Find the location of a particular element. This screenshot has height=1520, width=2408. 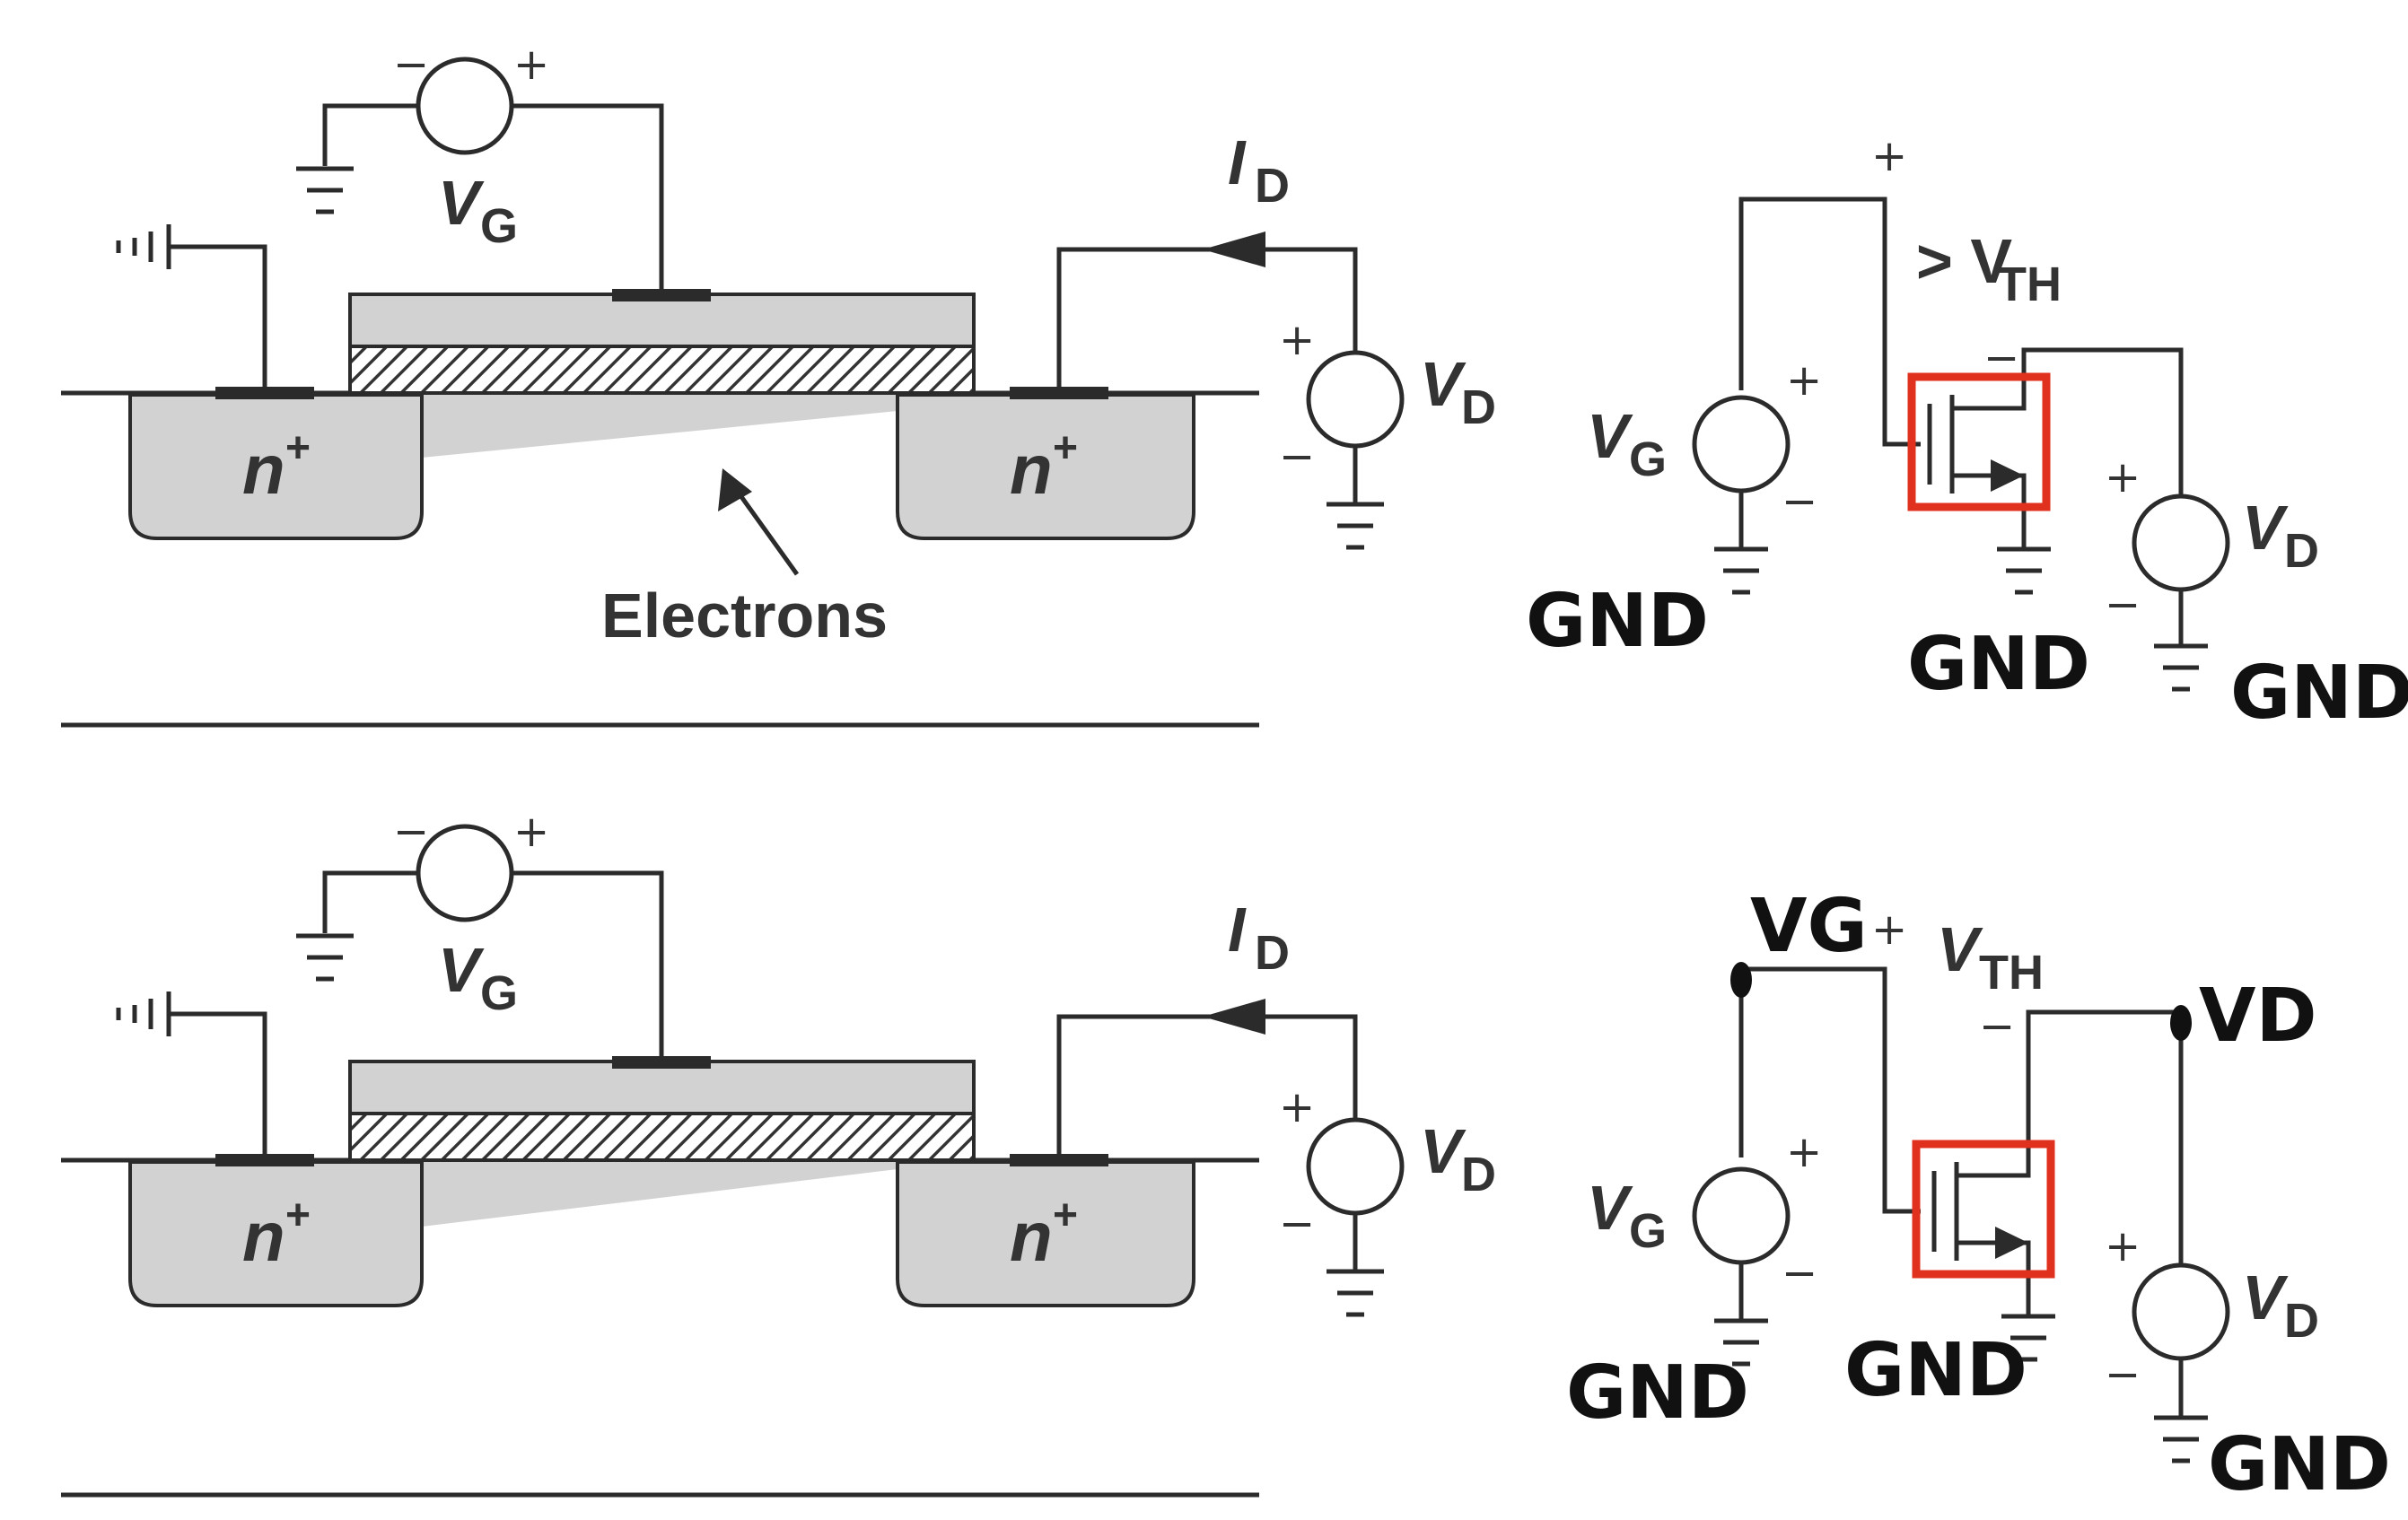

gnd-label-1: GND is located at coordinates (1617, 621).